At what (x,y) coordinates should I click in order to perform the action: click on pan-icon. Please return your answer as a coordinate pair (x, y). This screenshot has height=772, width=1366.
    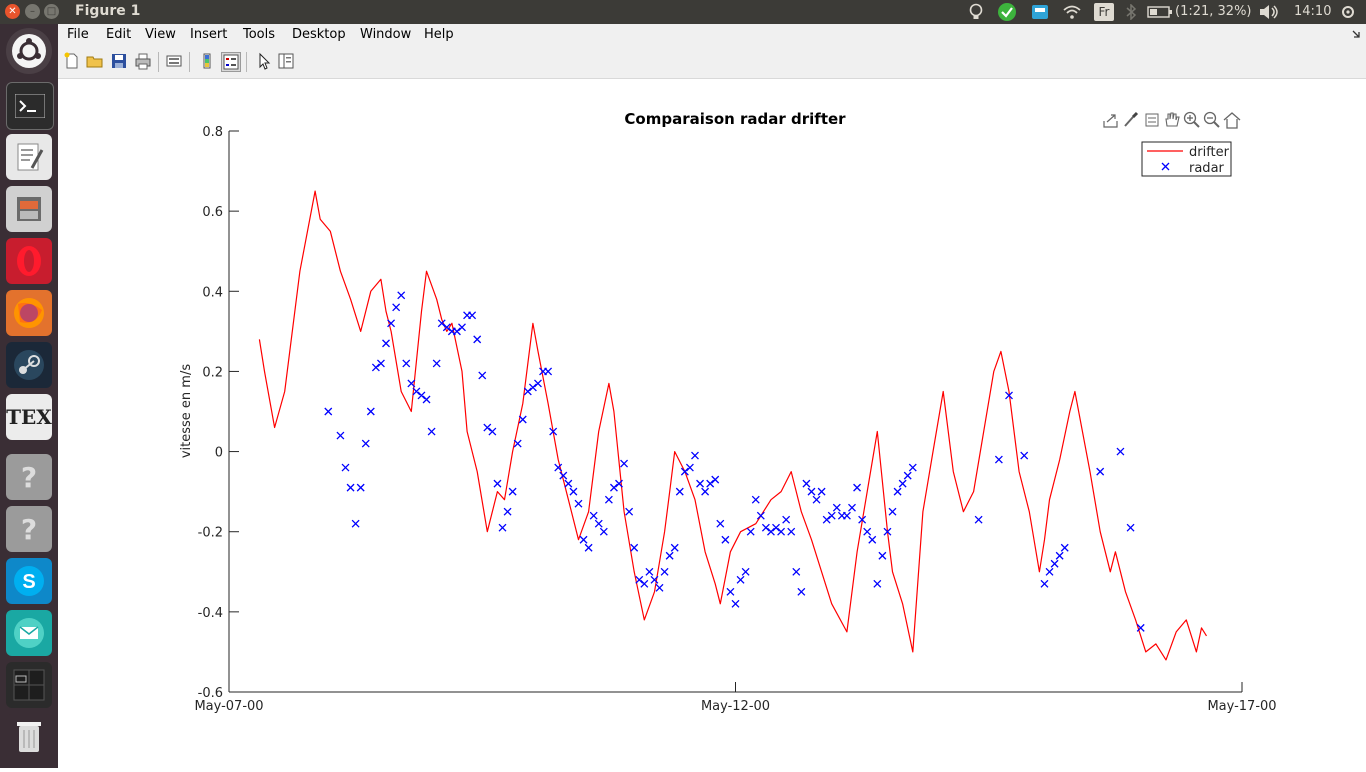
    Looking at the image, I should click on (1172, 119).